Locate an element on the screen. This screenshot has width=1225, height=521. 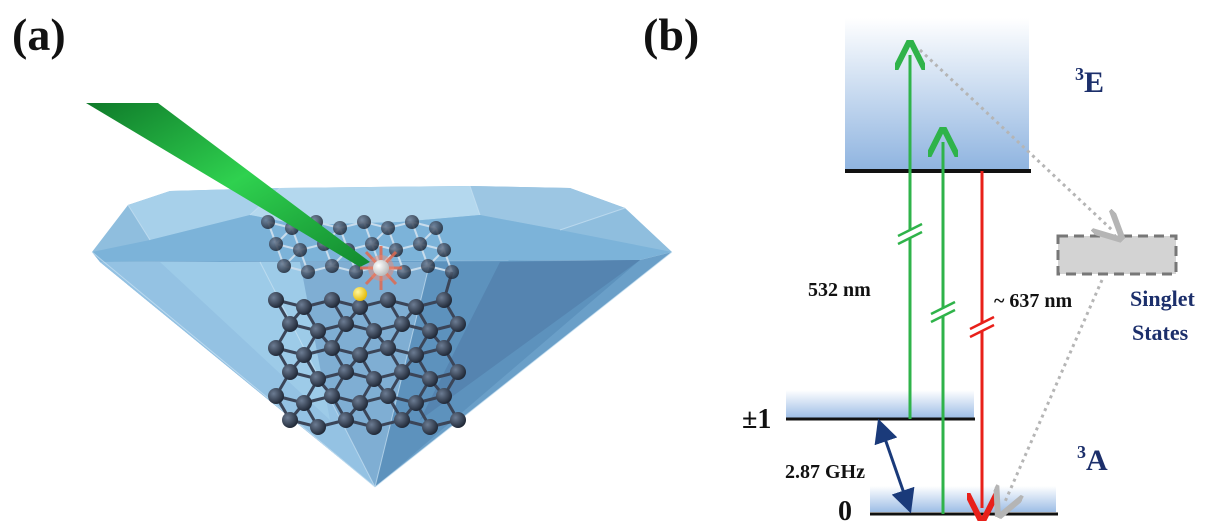
sublevel-pm1-band is located at coordinates (880, 404).